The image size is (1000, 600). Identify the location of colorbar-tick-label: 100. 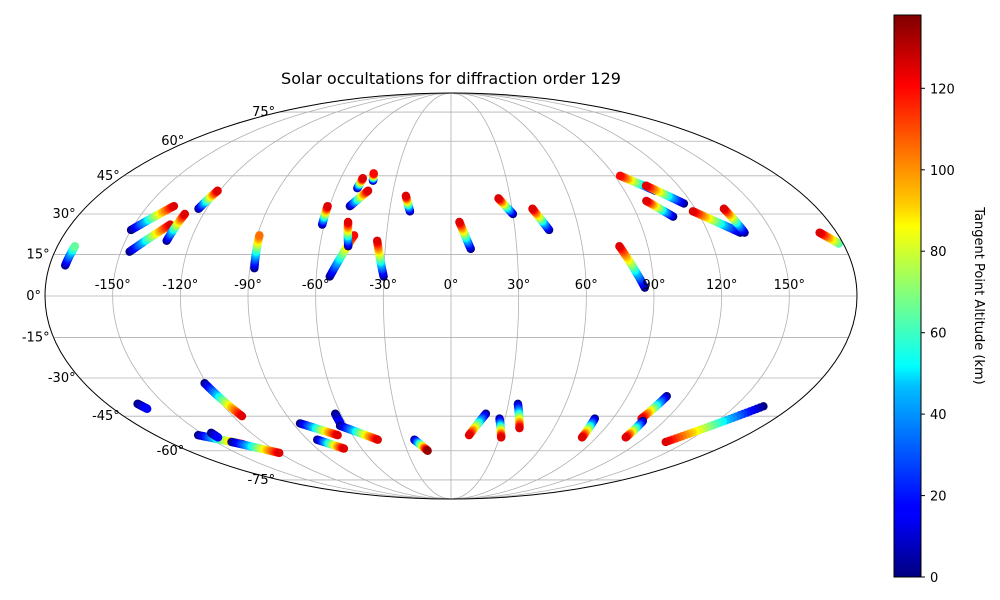
(942, 171).